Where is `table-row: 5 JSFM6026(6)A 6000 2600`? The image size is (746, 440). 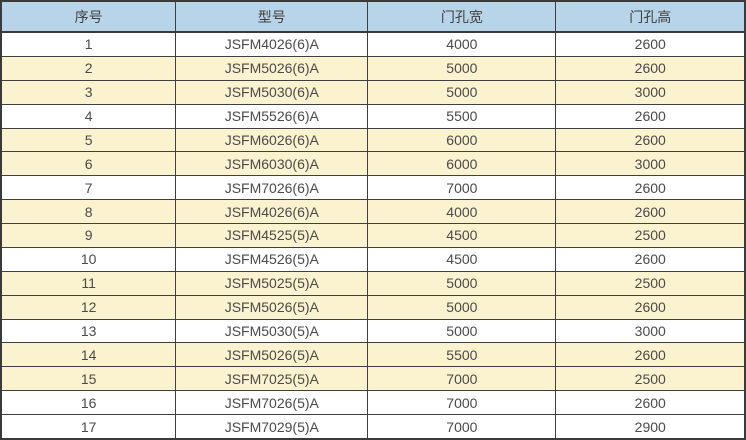
table-row: 5 JSFM6026(6)A 6000 2600 is located at coordinates (373, 140).